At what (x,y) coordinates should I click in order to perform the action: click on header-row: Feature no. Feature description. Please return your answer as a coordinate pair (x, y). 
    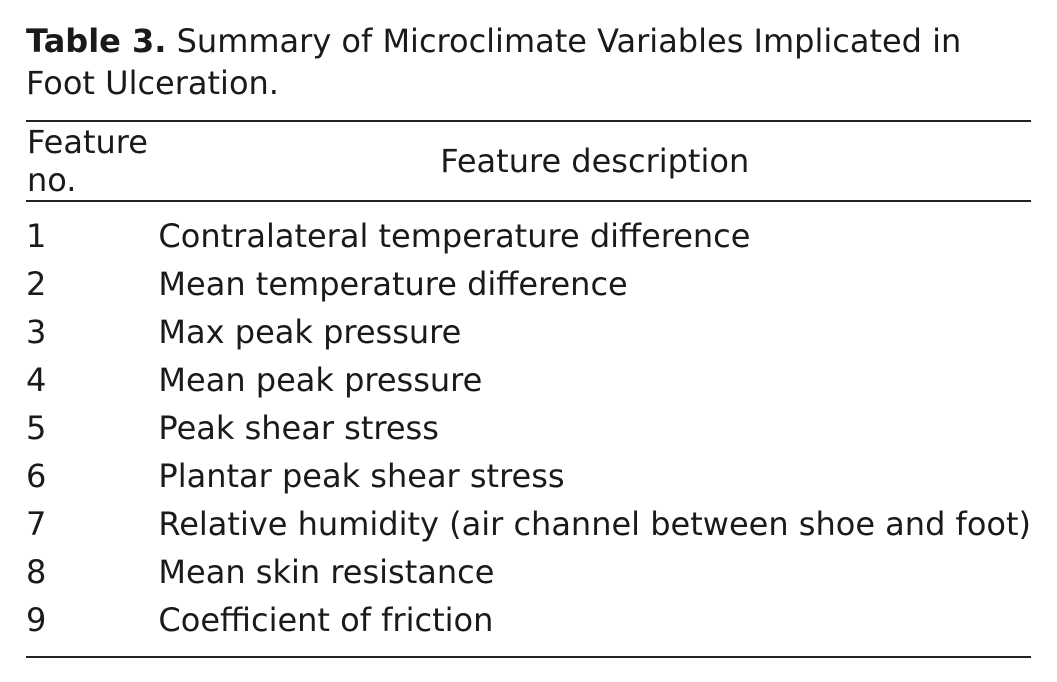
    Looking at the image, I should click on (528, 161).